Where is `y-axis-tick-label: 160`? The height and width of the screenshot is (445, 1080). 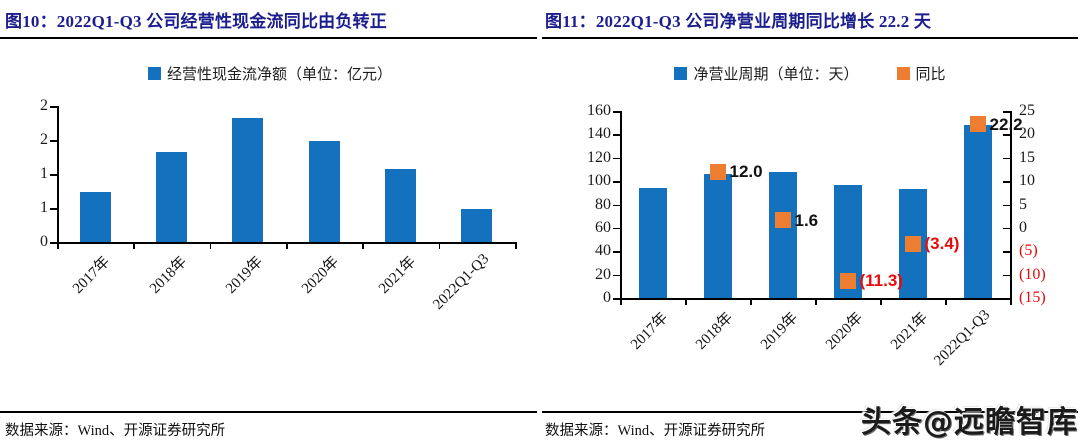
y-axis-tick-label: 160 is located at coordinates (599, 110).